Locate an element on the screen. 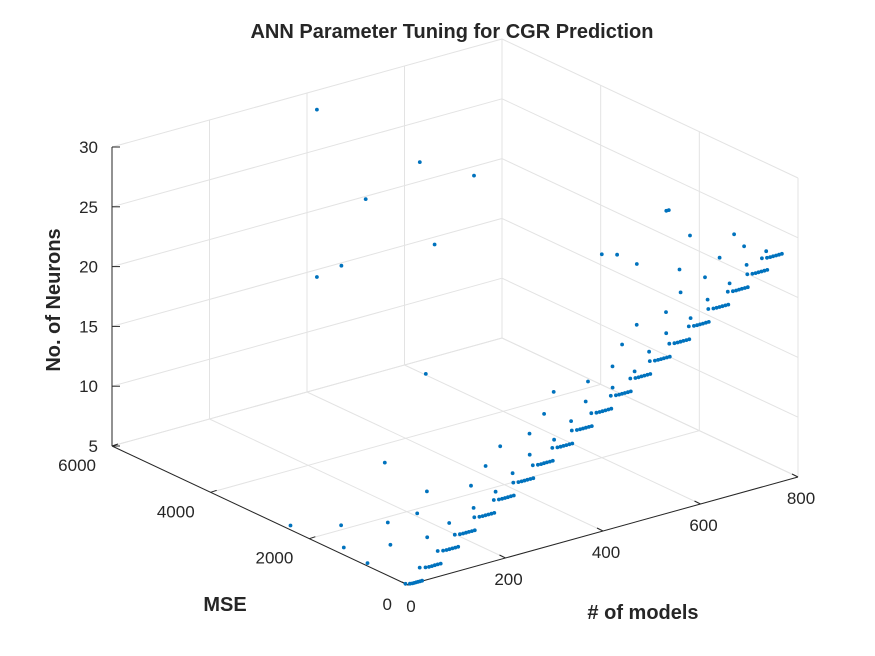 This screenshot has width=875, height=656. x-tick-label: 600 is located at coordinates (703, 525).